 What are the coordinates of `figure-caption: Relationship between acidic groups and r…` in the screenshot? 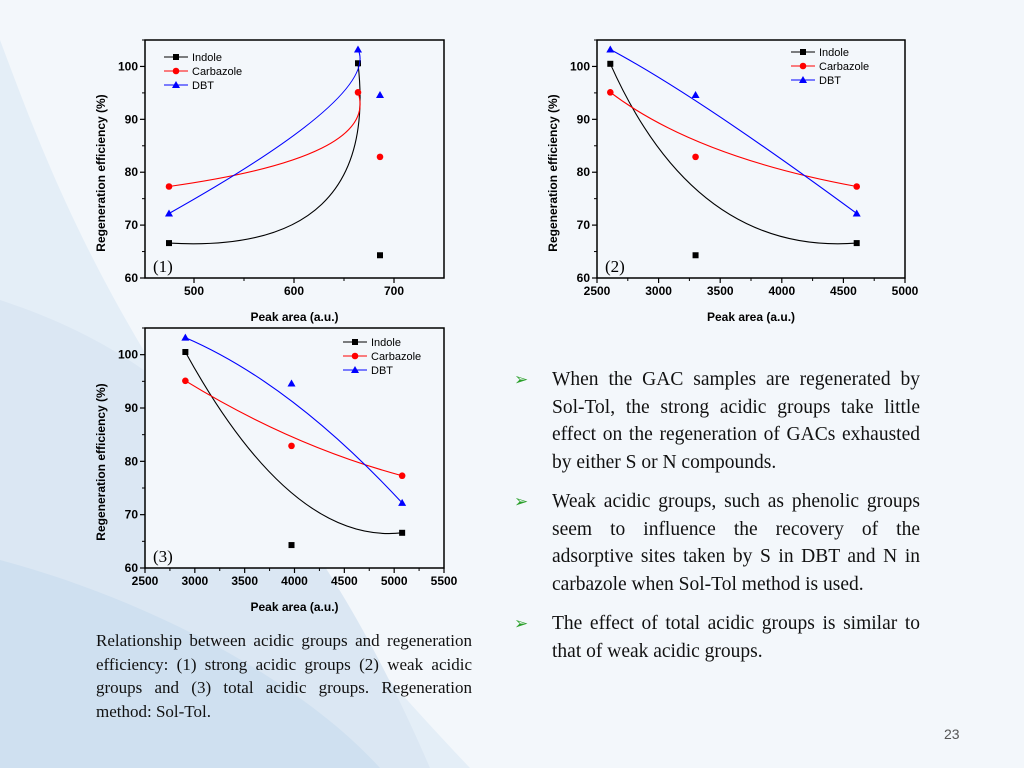 It's located at (284, 676).